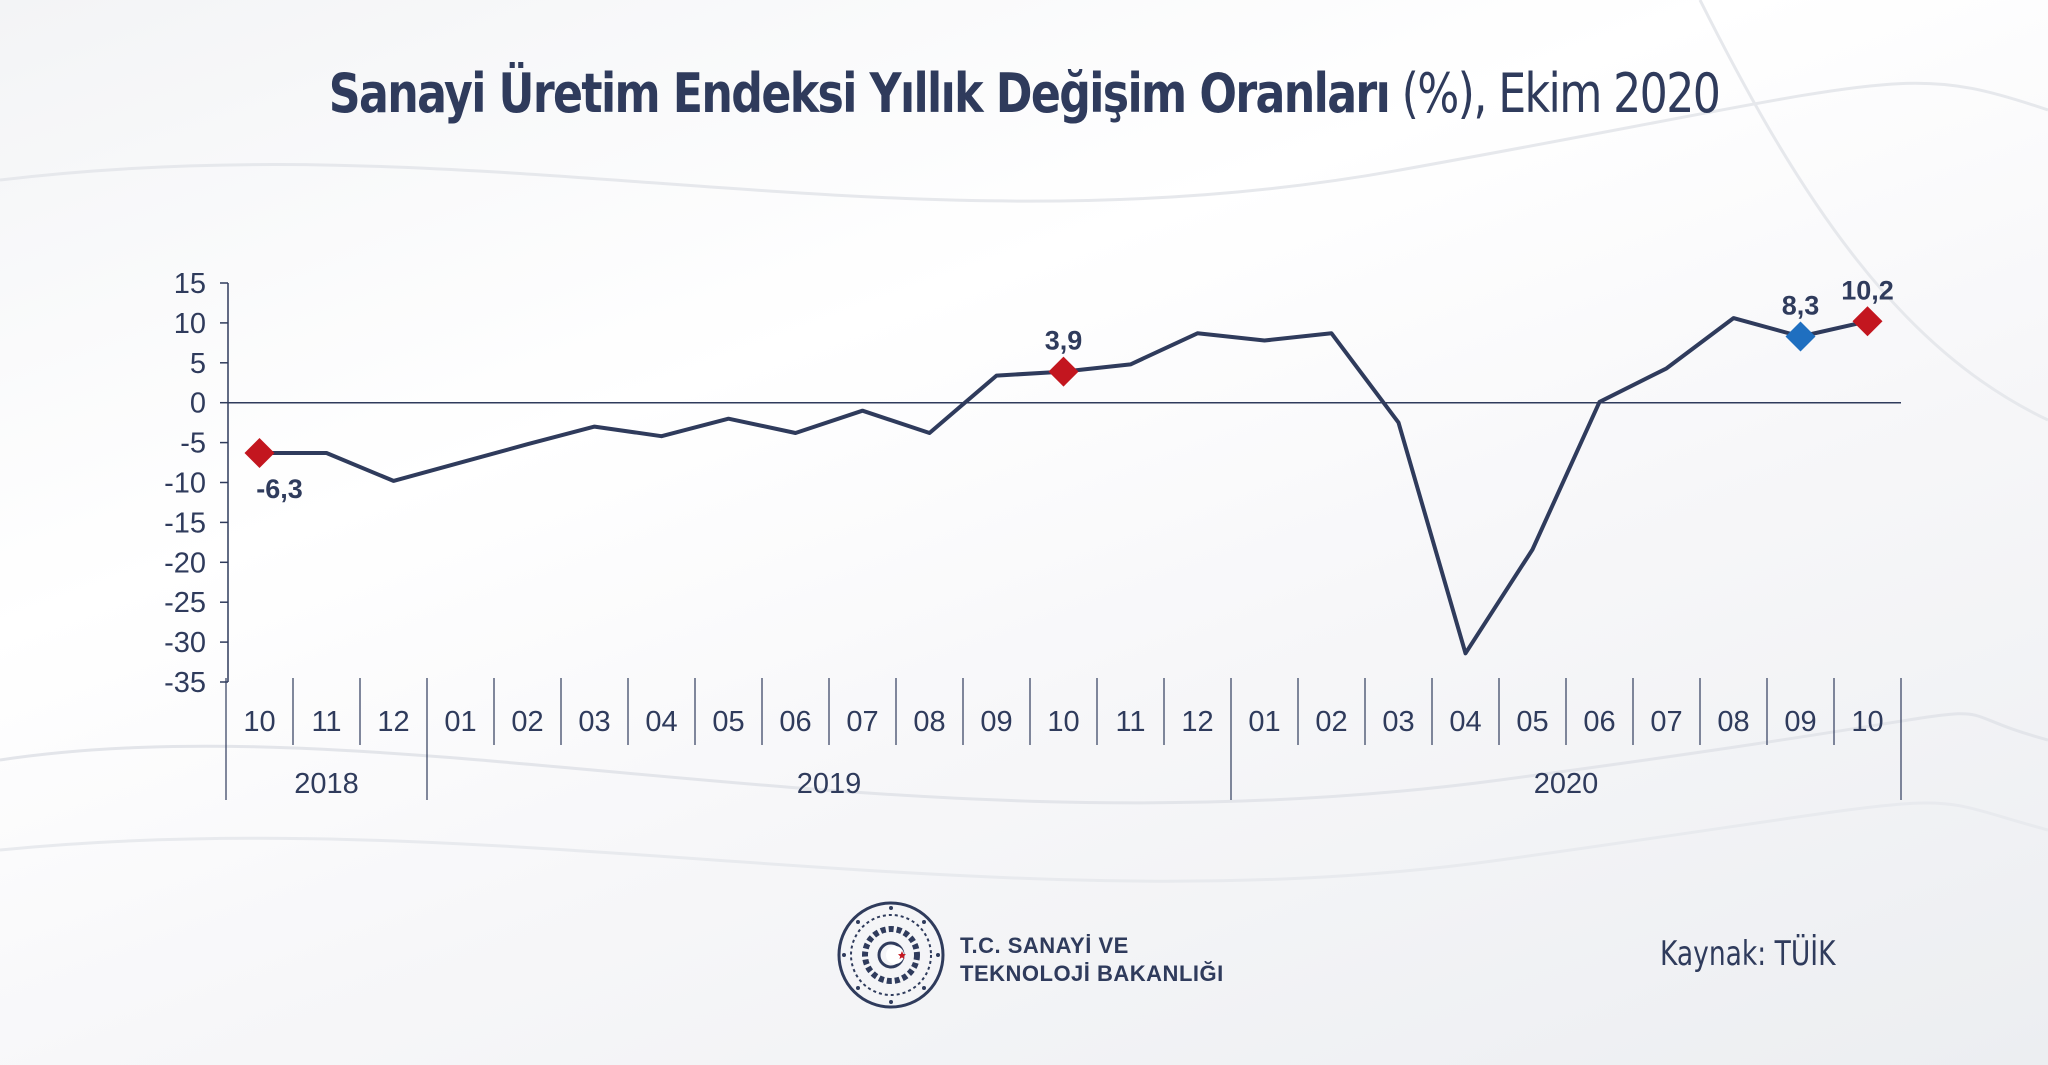 This screenshot has height=1065, width=2048. What do you see at coordinates (1092, 960) in the screenshot?
I see `ministry-name: T.C. SANAYİ VE TEKNOLOJİ BAKANLIĞI` at bounding box center [1092, 960].